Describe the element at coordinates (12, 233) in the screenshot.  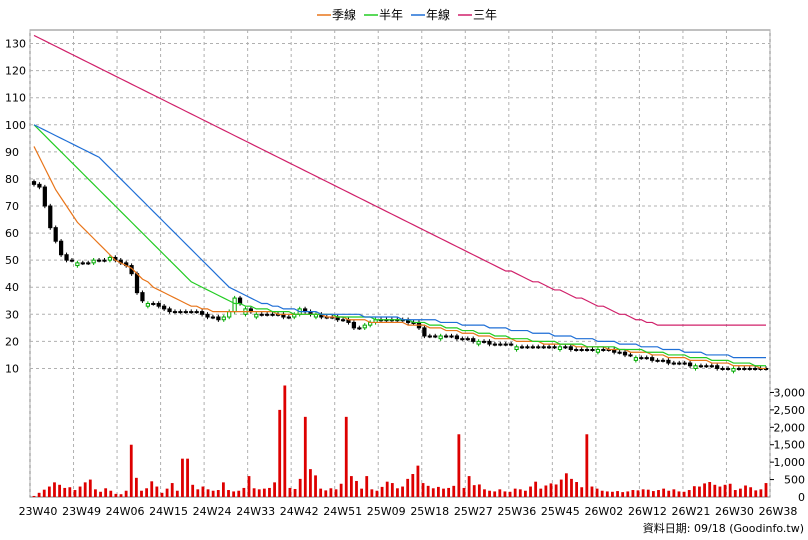
I see `price-tick-label: 60` at that location.